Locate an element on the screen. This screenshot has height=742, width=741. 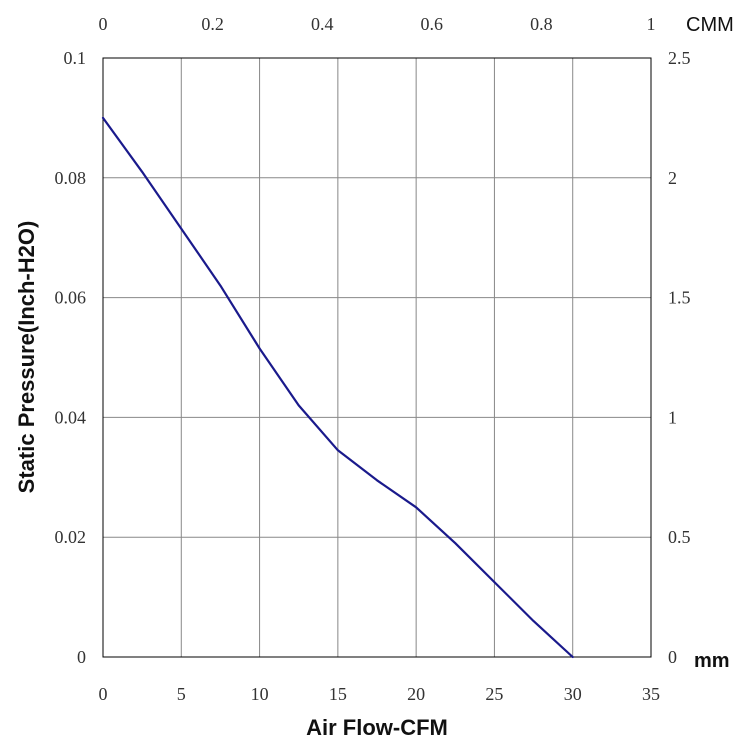
right-axis-unit: mm is located at coordinates (712, 661).